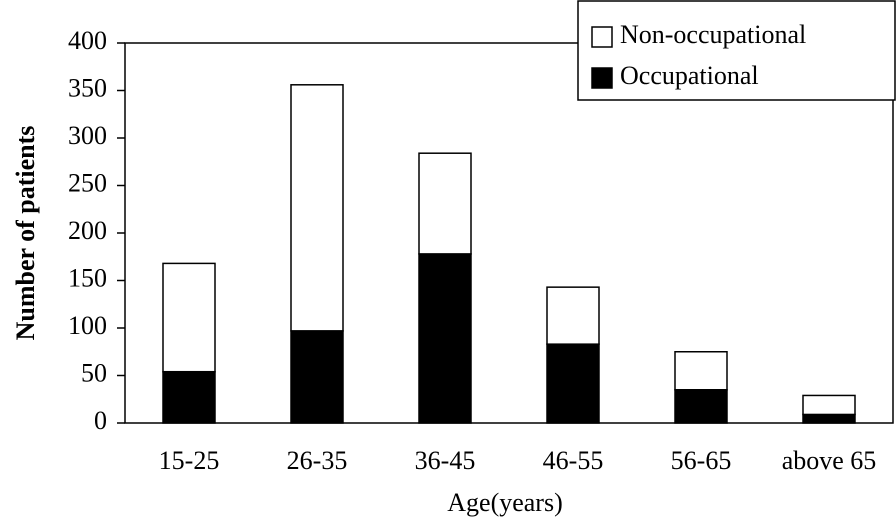  I want to click on y-tick-label: 100, so click(87, 325).